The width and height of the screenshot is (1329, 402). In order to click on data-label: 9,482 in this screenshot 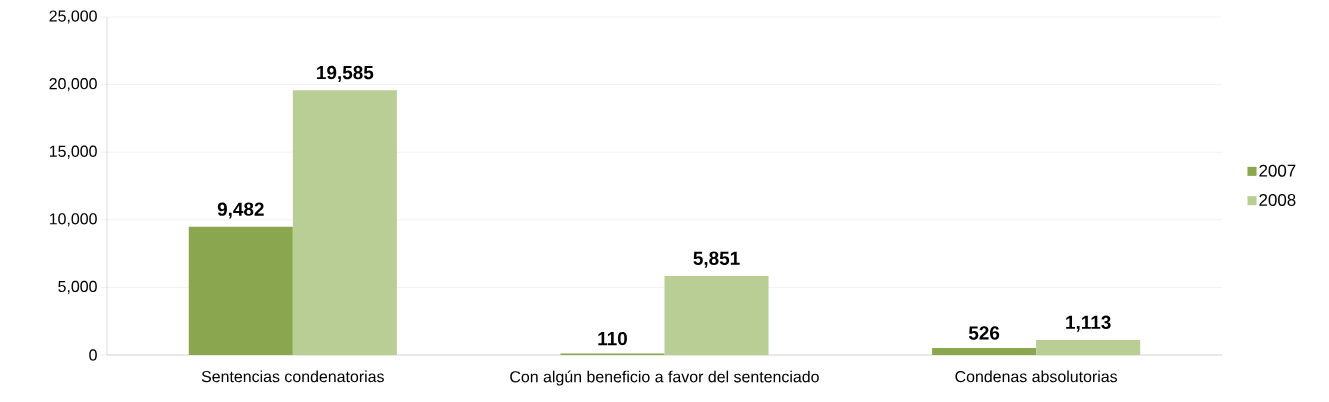, I will do `click(240, 210)`.